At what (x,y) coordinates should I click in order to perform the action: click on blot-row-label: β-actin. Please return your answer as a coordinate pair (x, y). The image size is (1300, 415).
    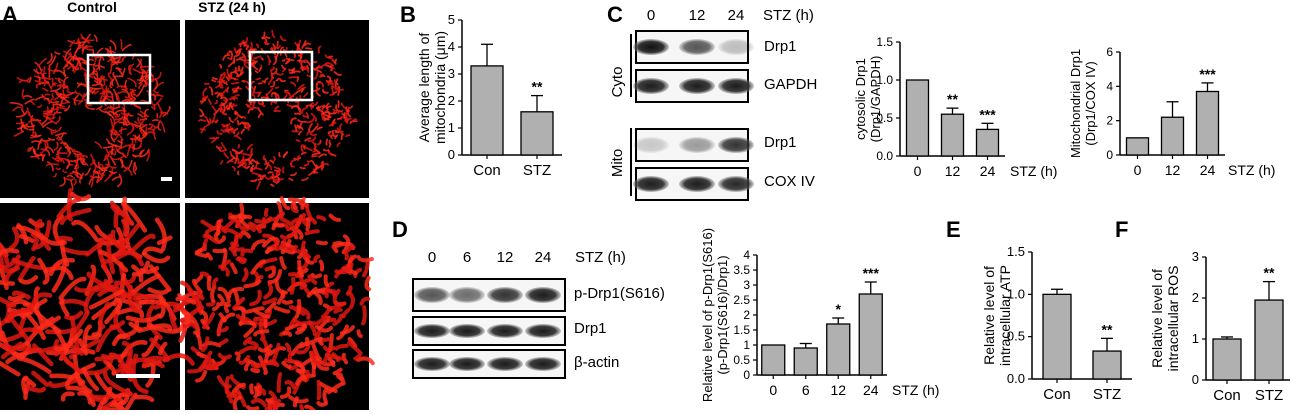
    Looking at the image, I should click on (596, 362).